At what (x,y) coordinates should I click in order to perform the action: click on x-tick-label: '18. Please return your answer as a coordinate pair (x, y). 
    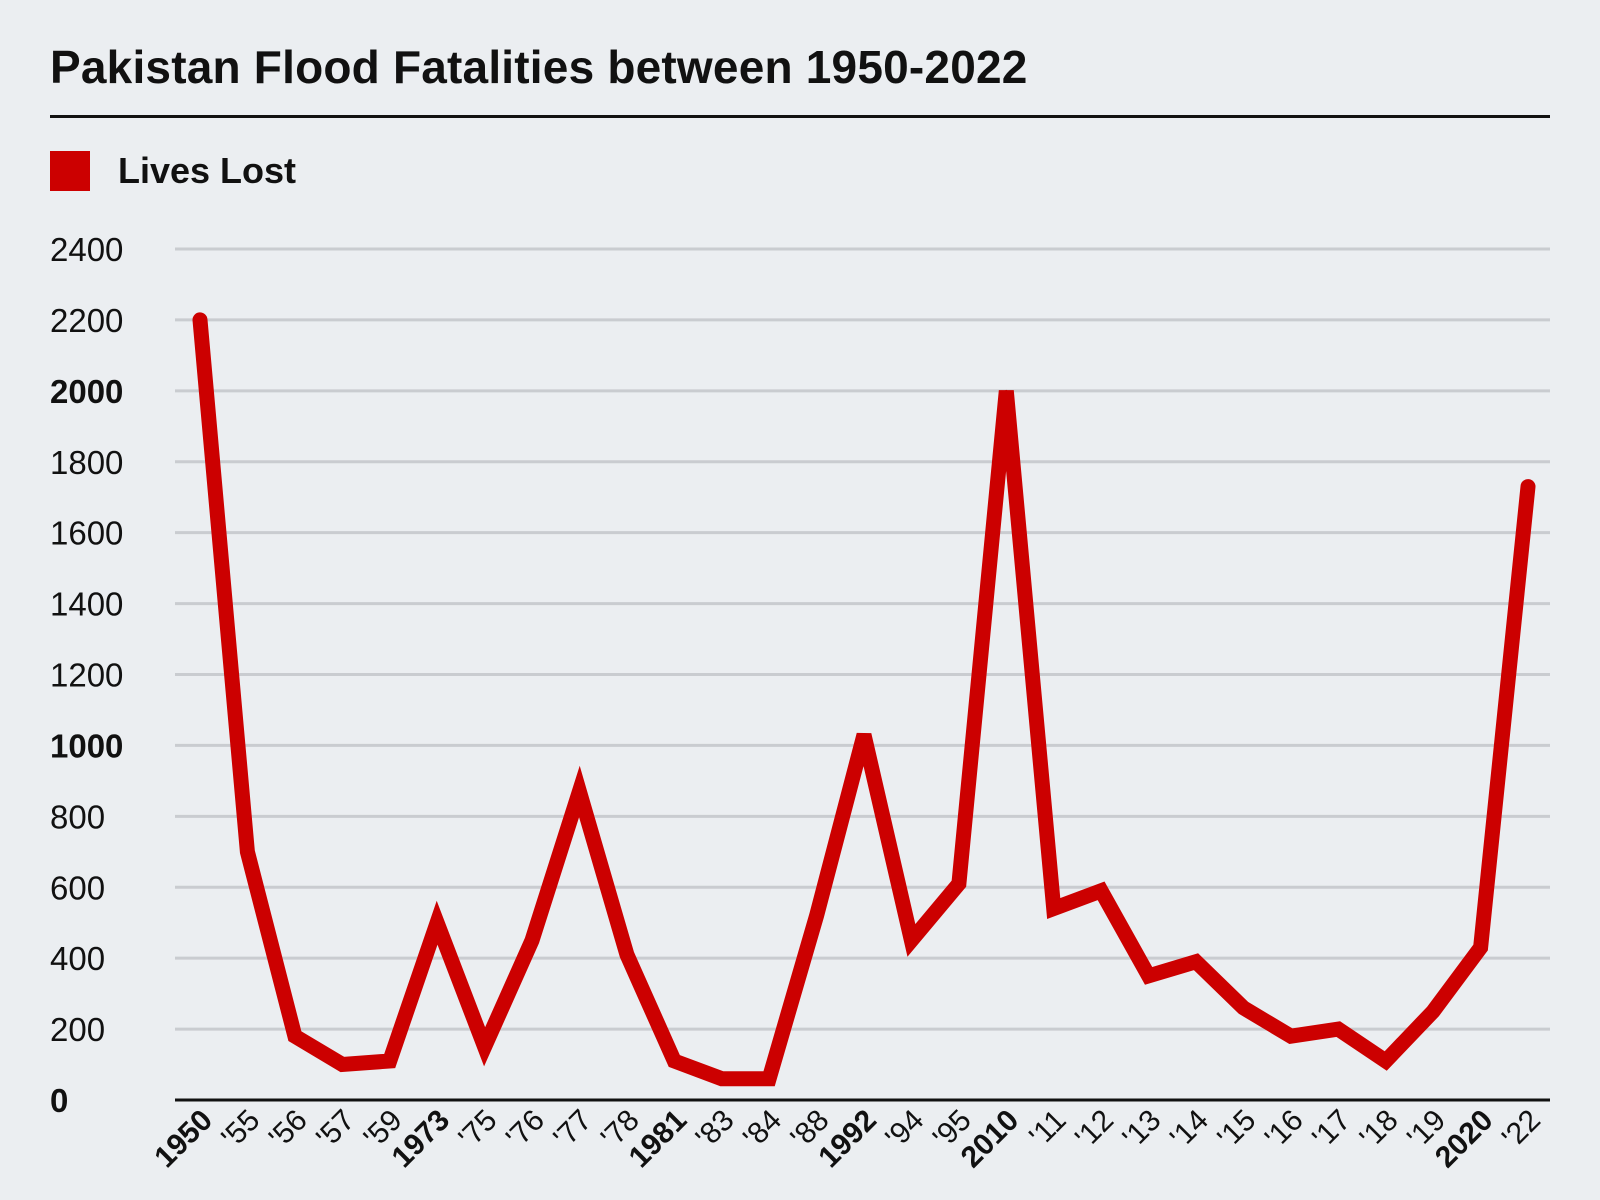
    Looking at the image, I should click on (1379, 1129).